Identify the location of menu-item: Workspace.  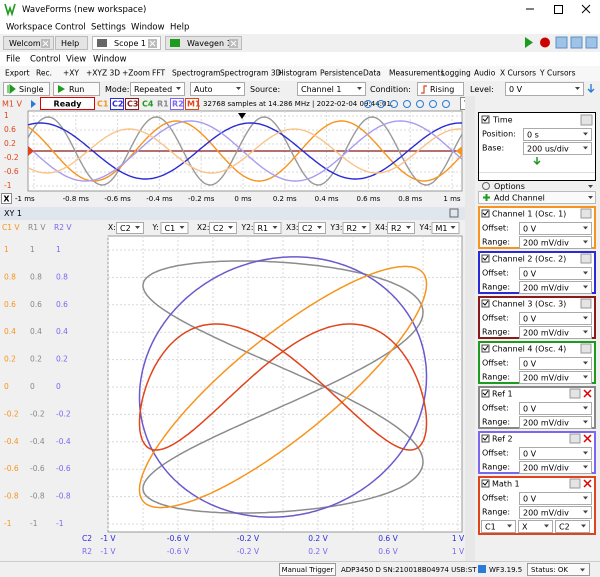
(29, 28).